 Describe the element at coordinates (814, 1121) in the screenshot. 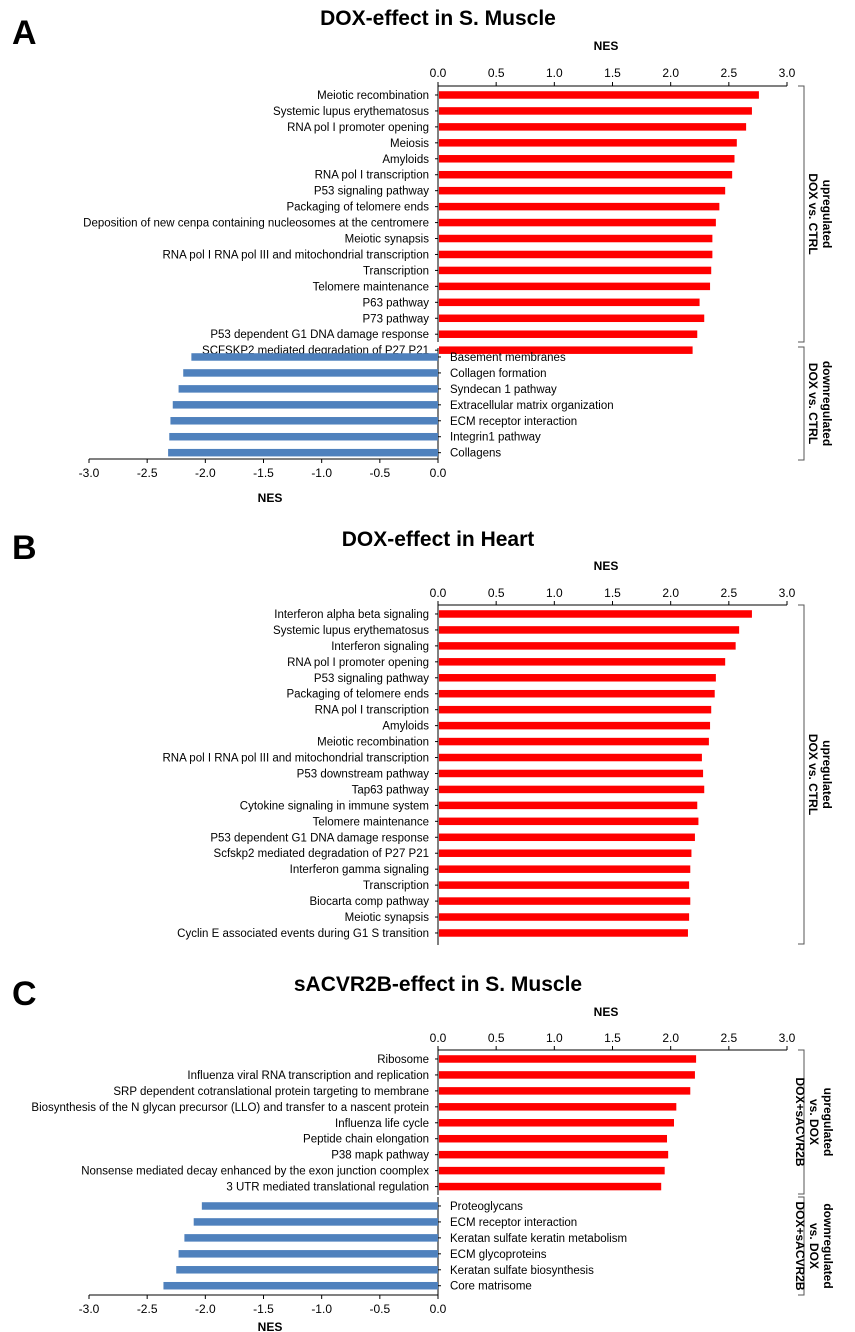

I see `group-label: DOX+sACVR2Bvs. DOXupregulated` at that location.